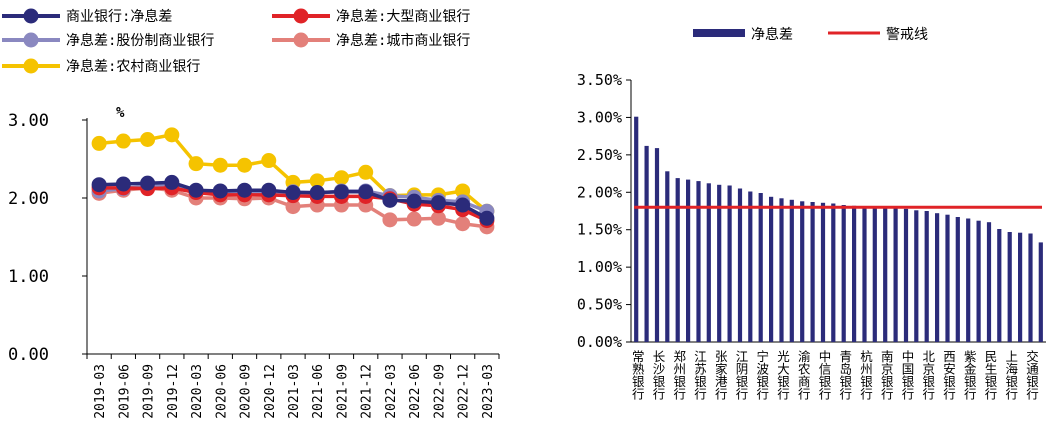 The height and width of the screenshot is (432, 1052). Describe the element at coordinates (318, 391) in the screenshot. I see `left-x-tick-label: 2021-06` at that location.